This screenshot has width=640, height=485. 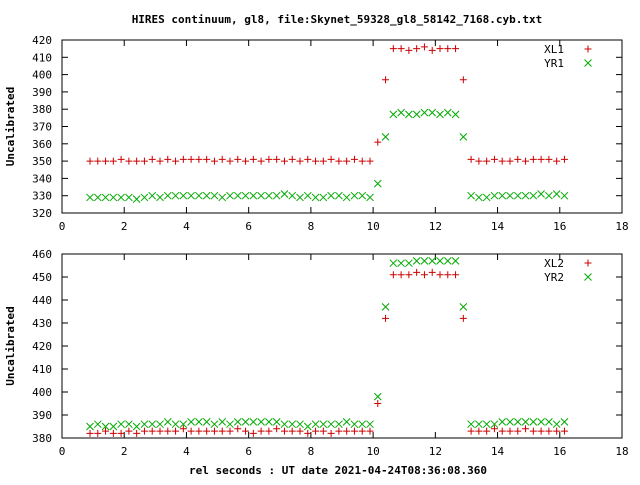 I want to click on y-tick-label: 430, so click(x=42, y=323).